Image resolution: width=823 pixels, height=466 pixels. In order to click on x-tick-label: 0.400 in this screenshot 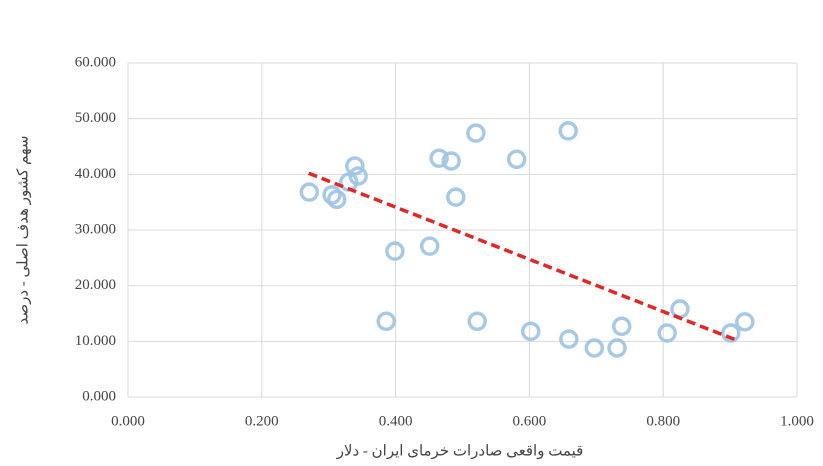, I will do `click(396, 421)`.